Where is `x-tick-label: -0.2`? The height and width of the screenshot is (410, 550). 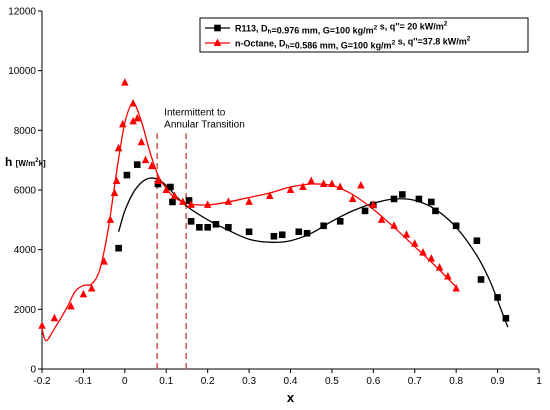
x-tick-label: -0.2 is located at coordinates (42, 381).